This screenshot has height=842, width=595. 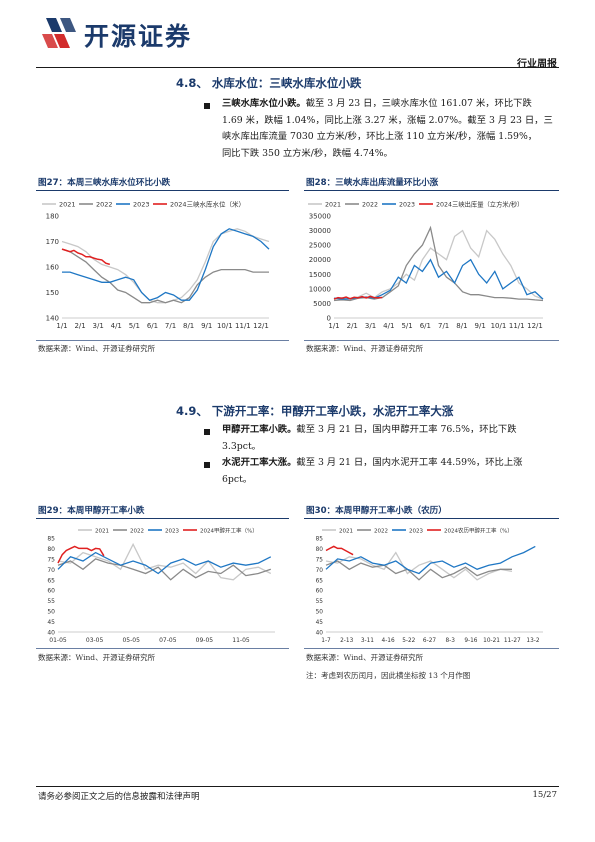 I want to click on y-tick-label: 150, so click(x=52, y=293).